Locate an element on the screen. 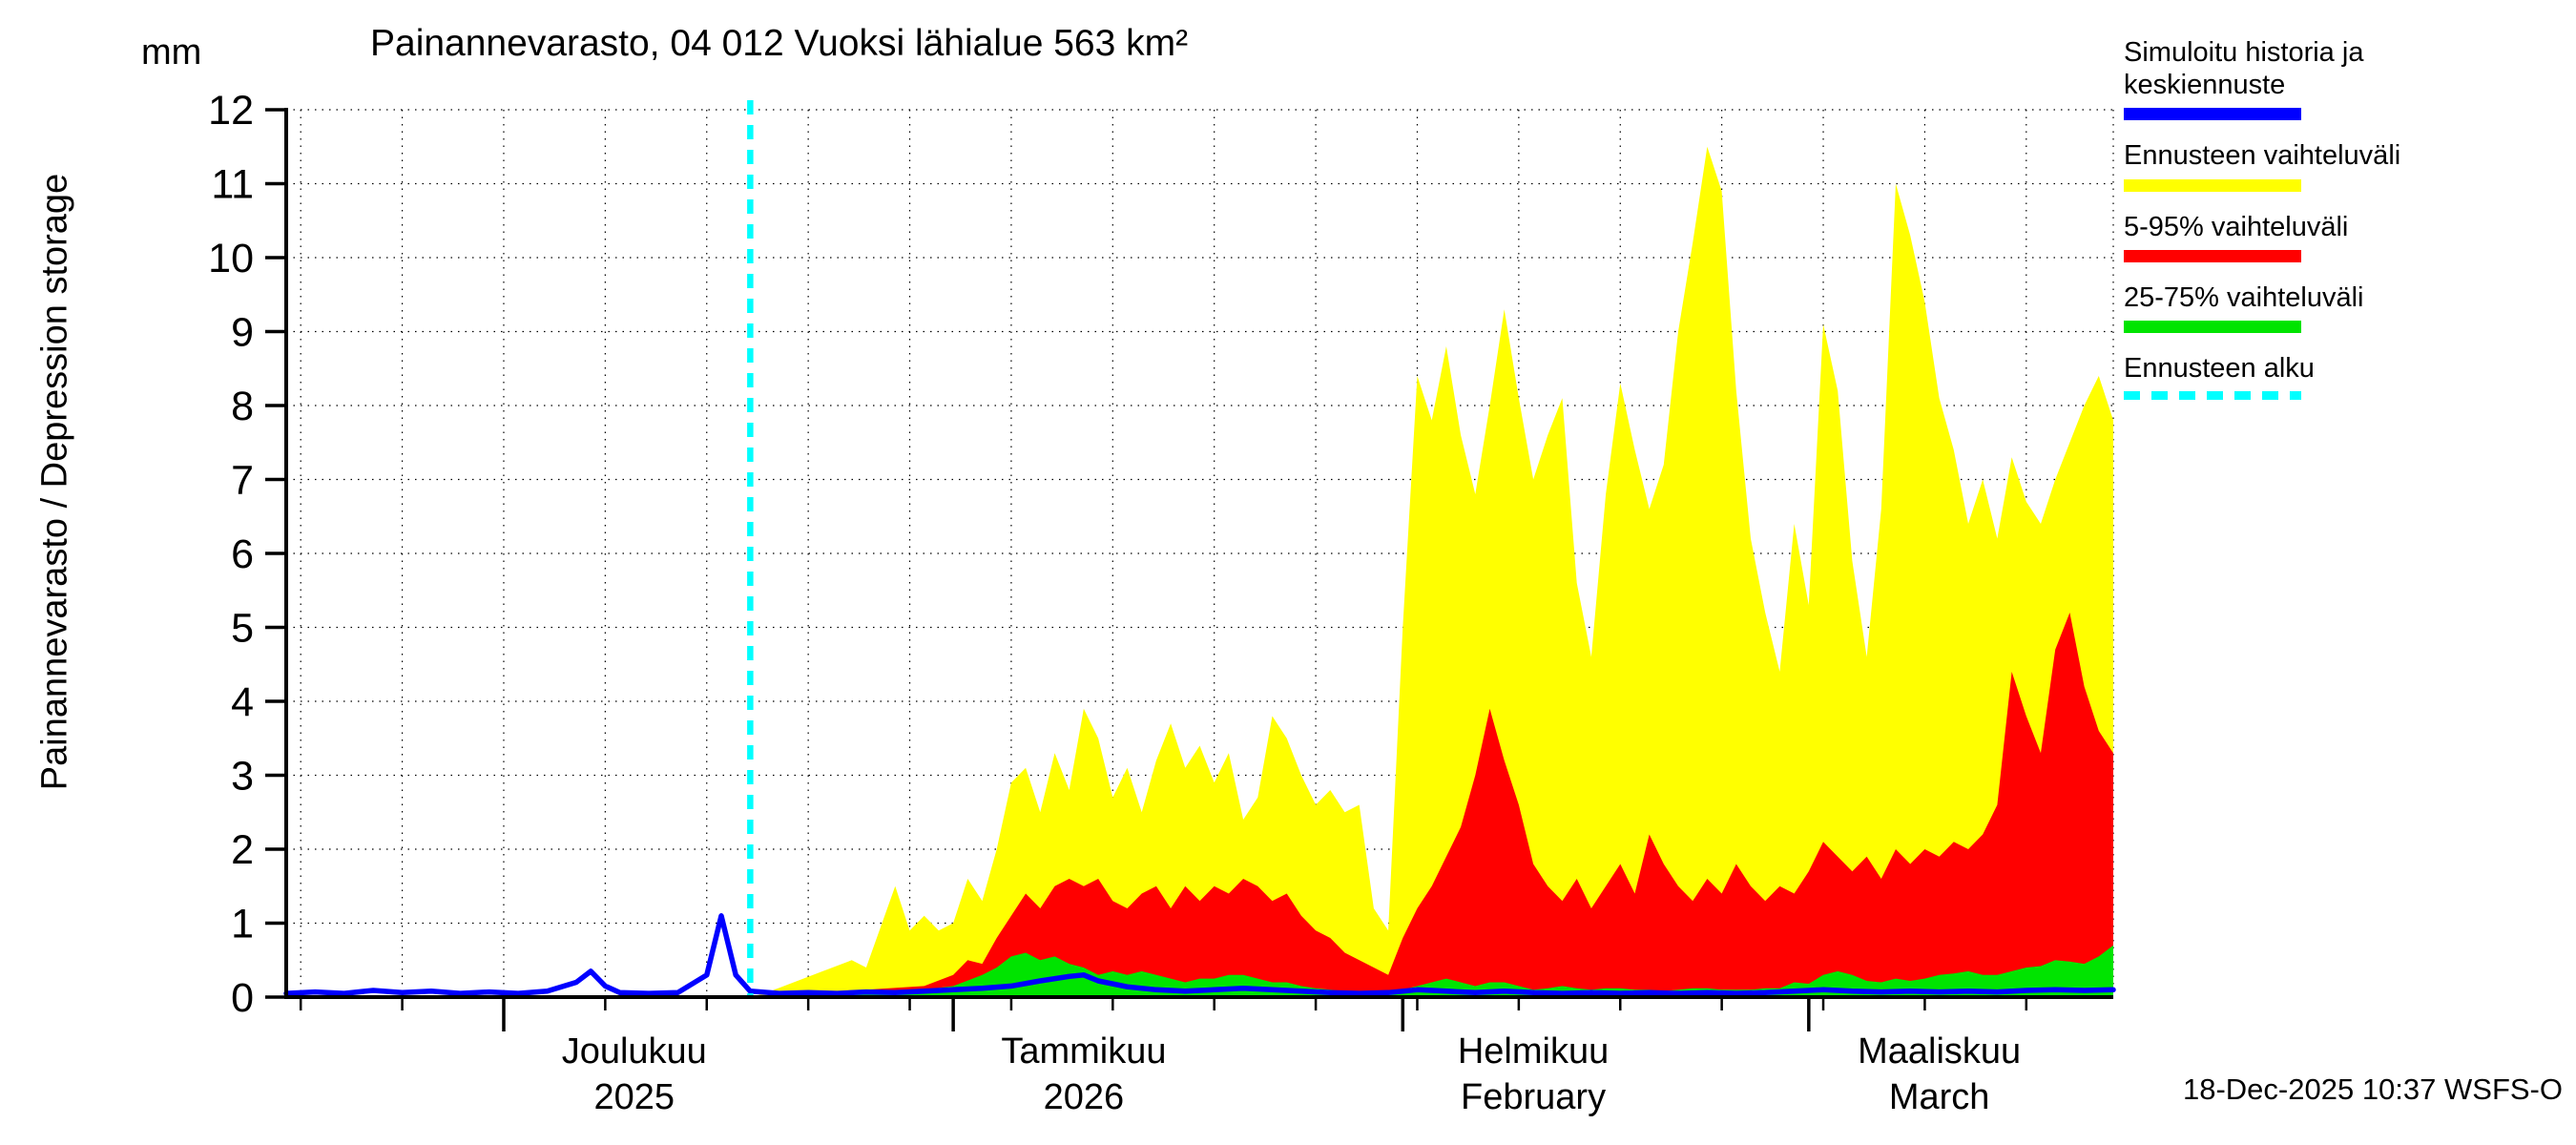 Image resolution: width=2576 pixels, height=1145 pixels. y-tick-label: 7 is located at coordinates (242, 481).